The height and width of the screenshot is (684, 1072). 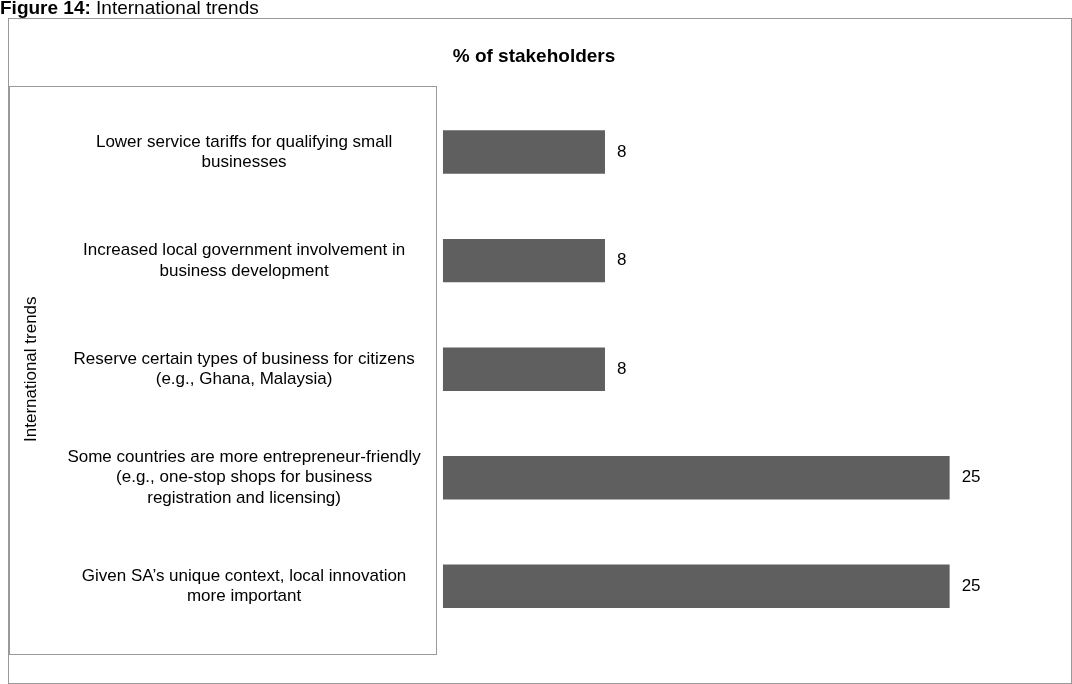 I want to click on y-tick-label: Lower service tariffs for qualifying small businesses, so click(x=244, y=151).